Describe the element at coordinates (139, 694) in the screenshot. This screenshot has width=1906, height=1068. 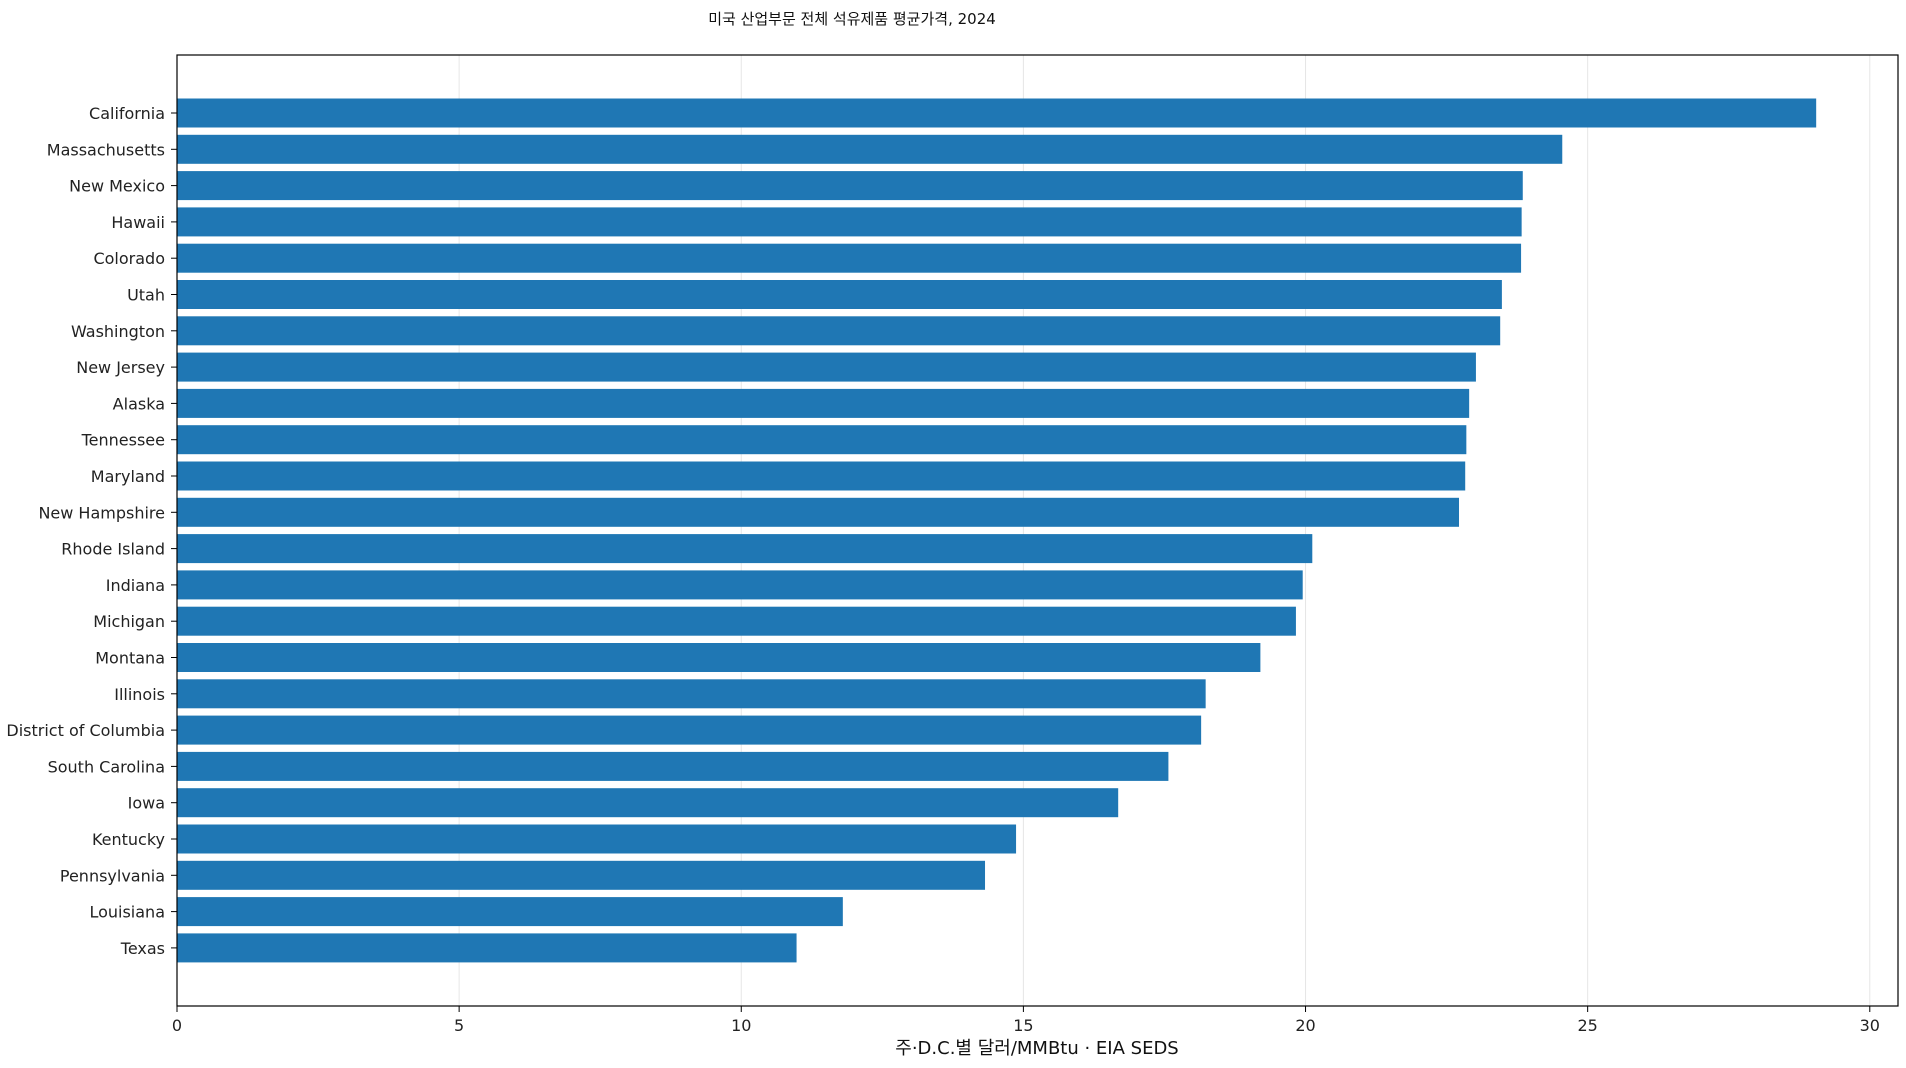
I see `category-label: Illinois` at that location.